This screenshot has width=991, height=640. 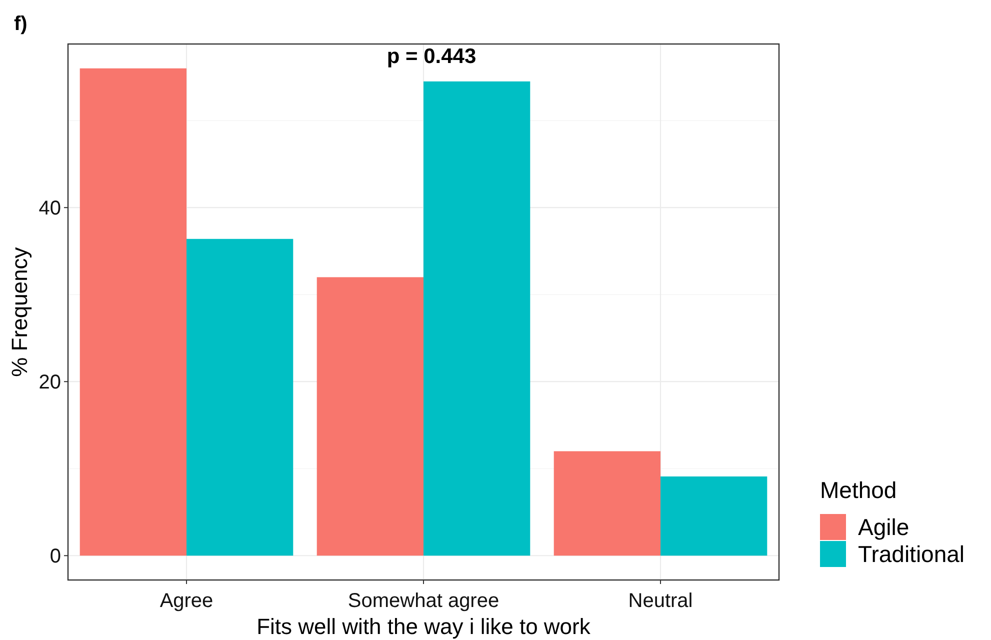 I want to click on y-tick-label: 0, so click(x=55, y=557).